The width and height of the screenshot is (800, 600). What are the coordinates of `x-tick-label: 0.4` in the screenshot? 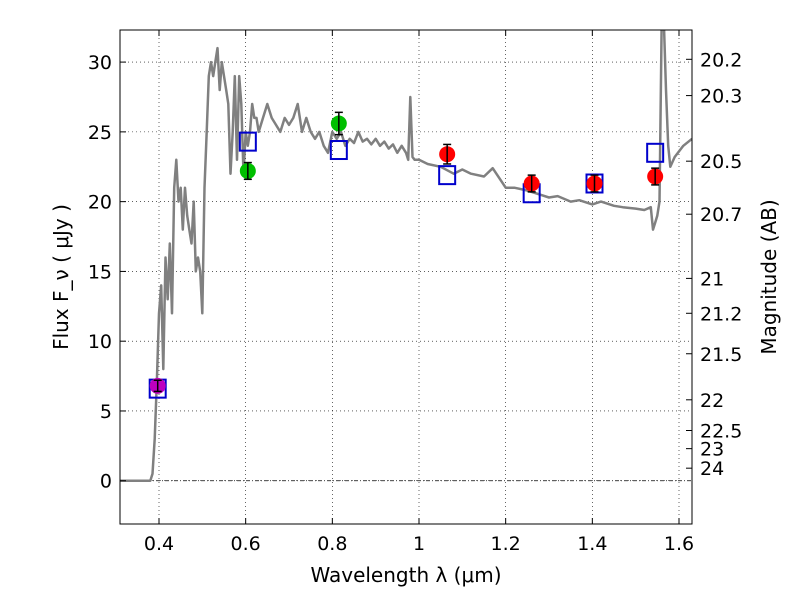 It's located at (159, 544).